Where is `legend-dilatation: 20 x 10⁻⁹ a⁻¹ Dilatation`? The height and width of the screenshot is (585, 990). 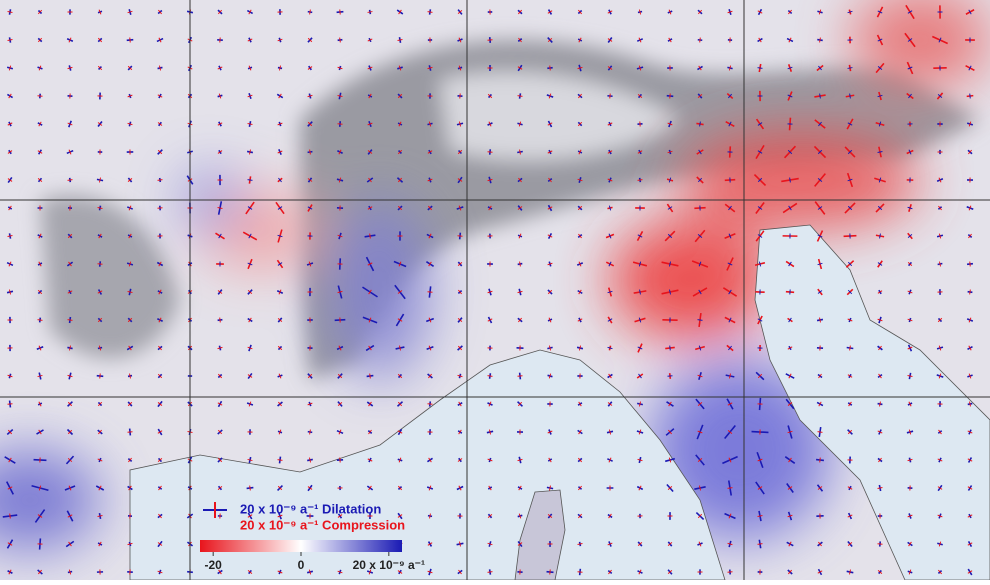
legend-dilatation: 20 x 10⁻⁹ a⁻¹ Dilatation is located at coordinates (310, 508).